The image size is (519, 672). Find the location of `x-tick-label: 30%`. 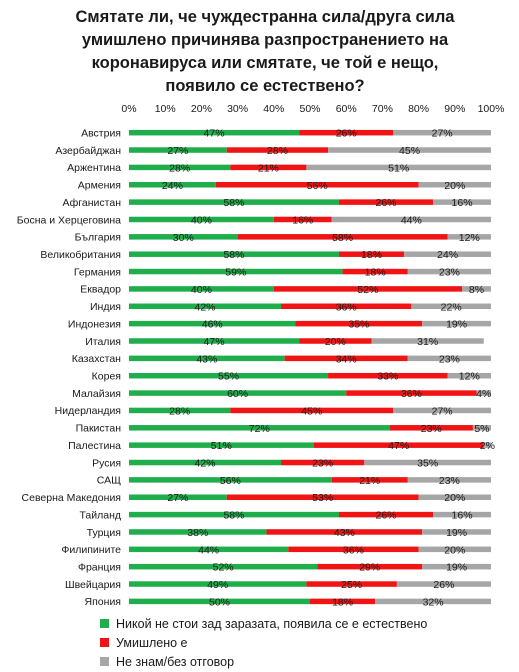

x-tick-label: 30% is located at coordinates (237, 109).